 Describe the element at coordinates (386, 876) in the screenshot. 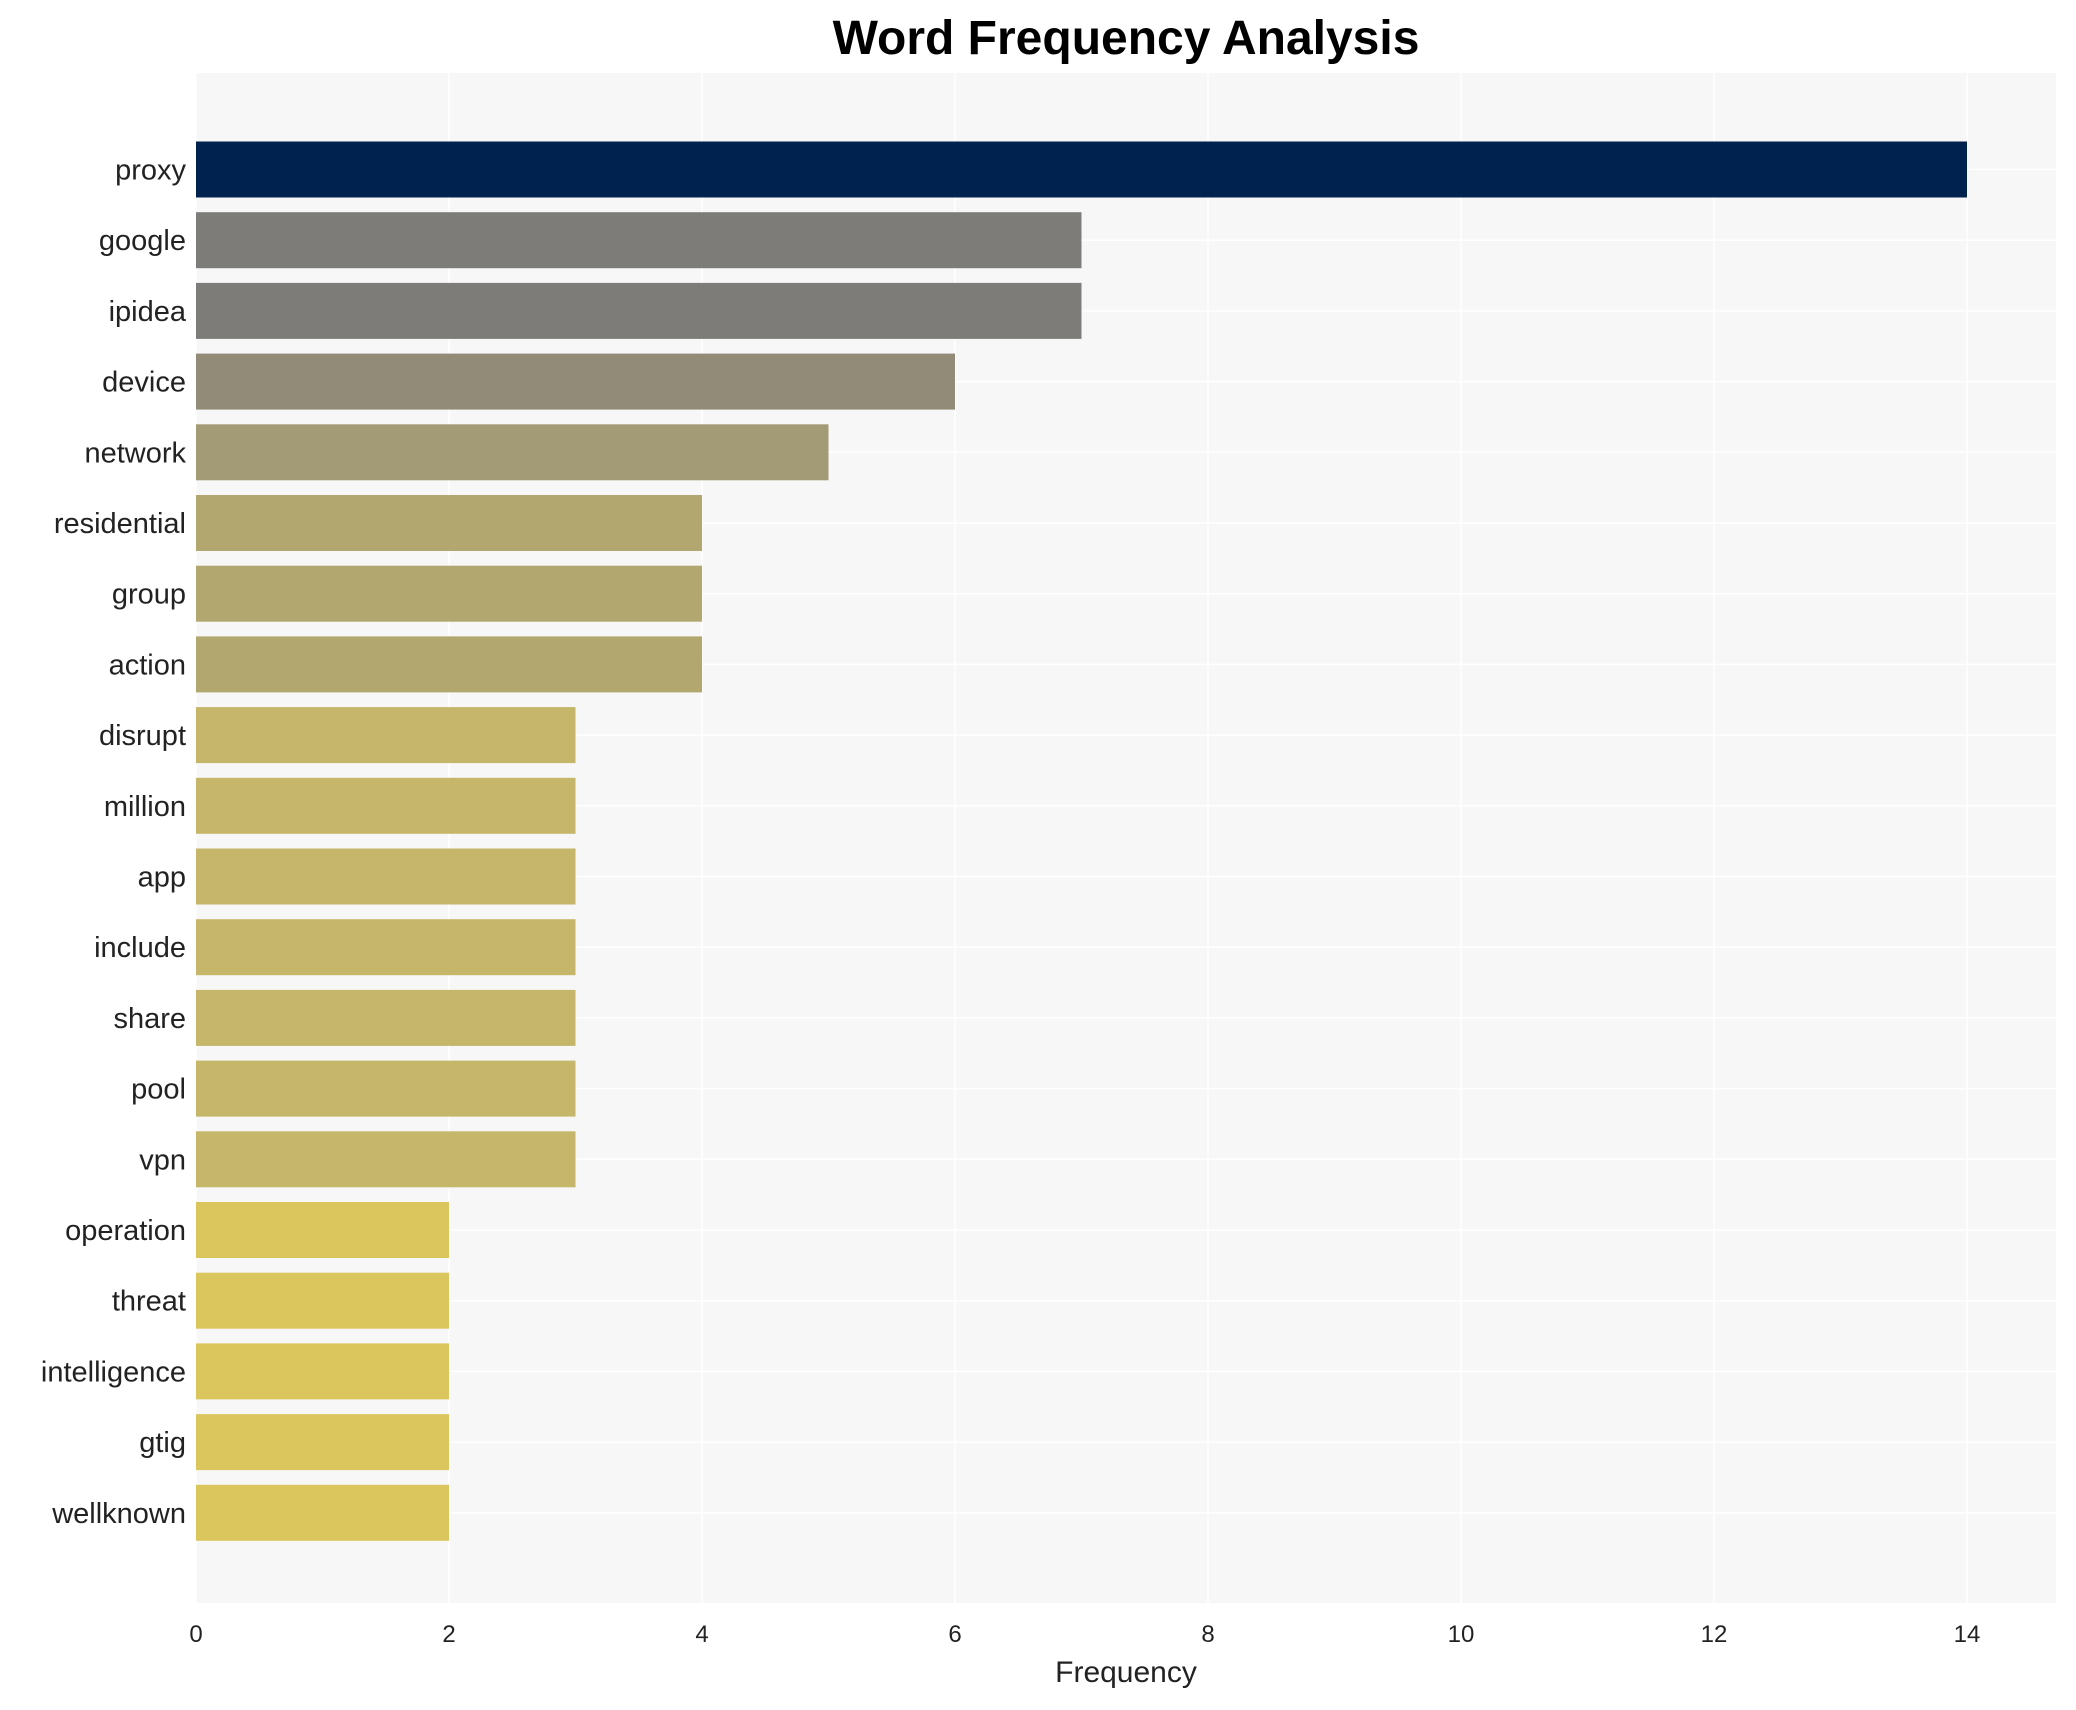

I see `bar-app` at that location.